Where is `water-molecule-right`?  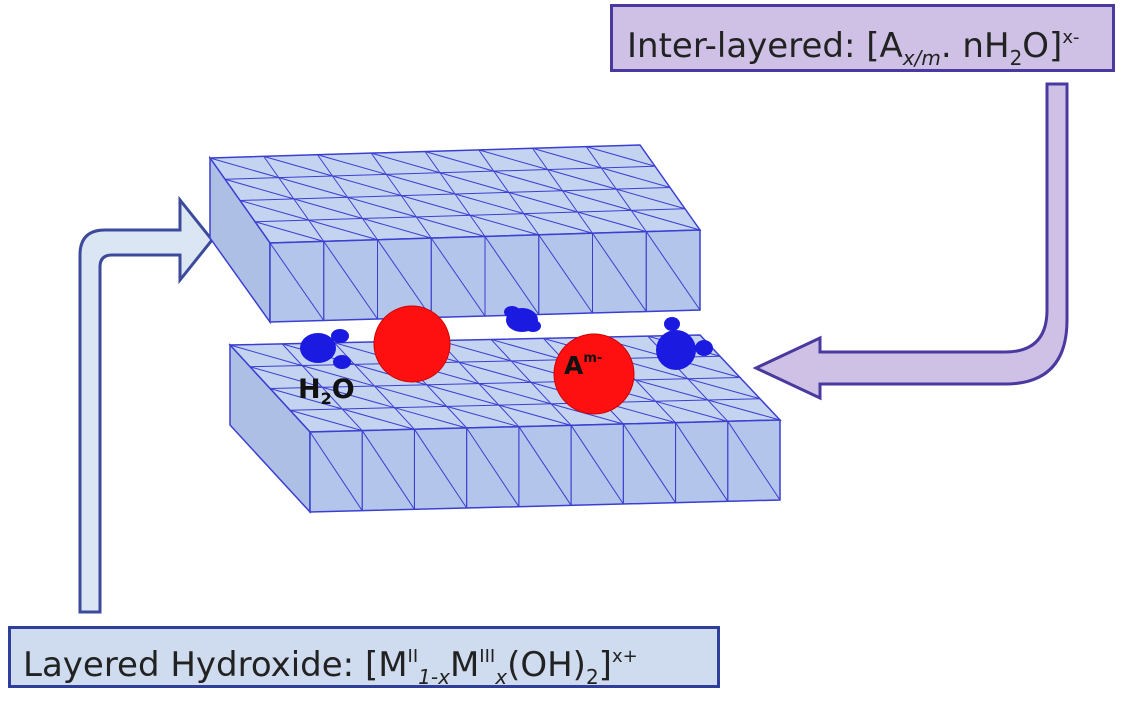
water-molecule-right is located at coordinates (684, 343).